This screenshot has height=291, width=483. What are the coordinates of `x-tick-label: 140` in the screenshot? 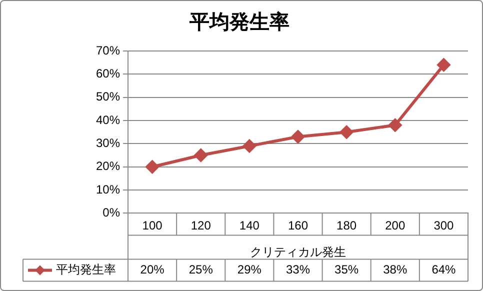 It's located at (249, 225).